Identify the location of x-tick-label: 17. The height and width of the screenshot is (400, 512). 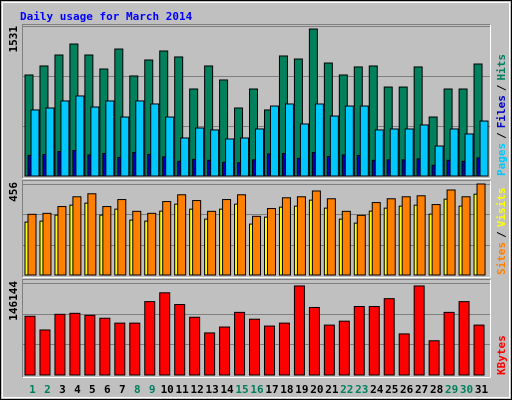
(271, 389).